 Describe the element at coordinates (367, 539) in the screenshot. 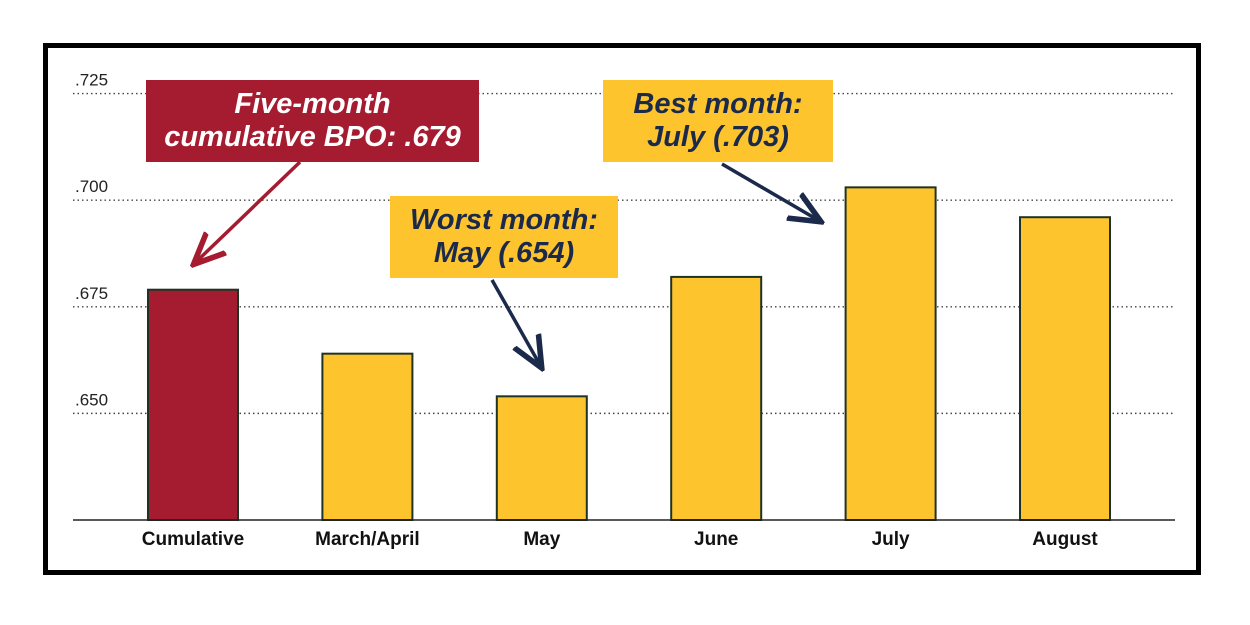

I see `x-tick-label: March/April` at that location.